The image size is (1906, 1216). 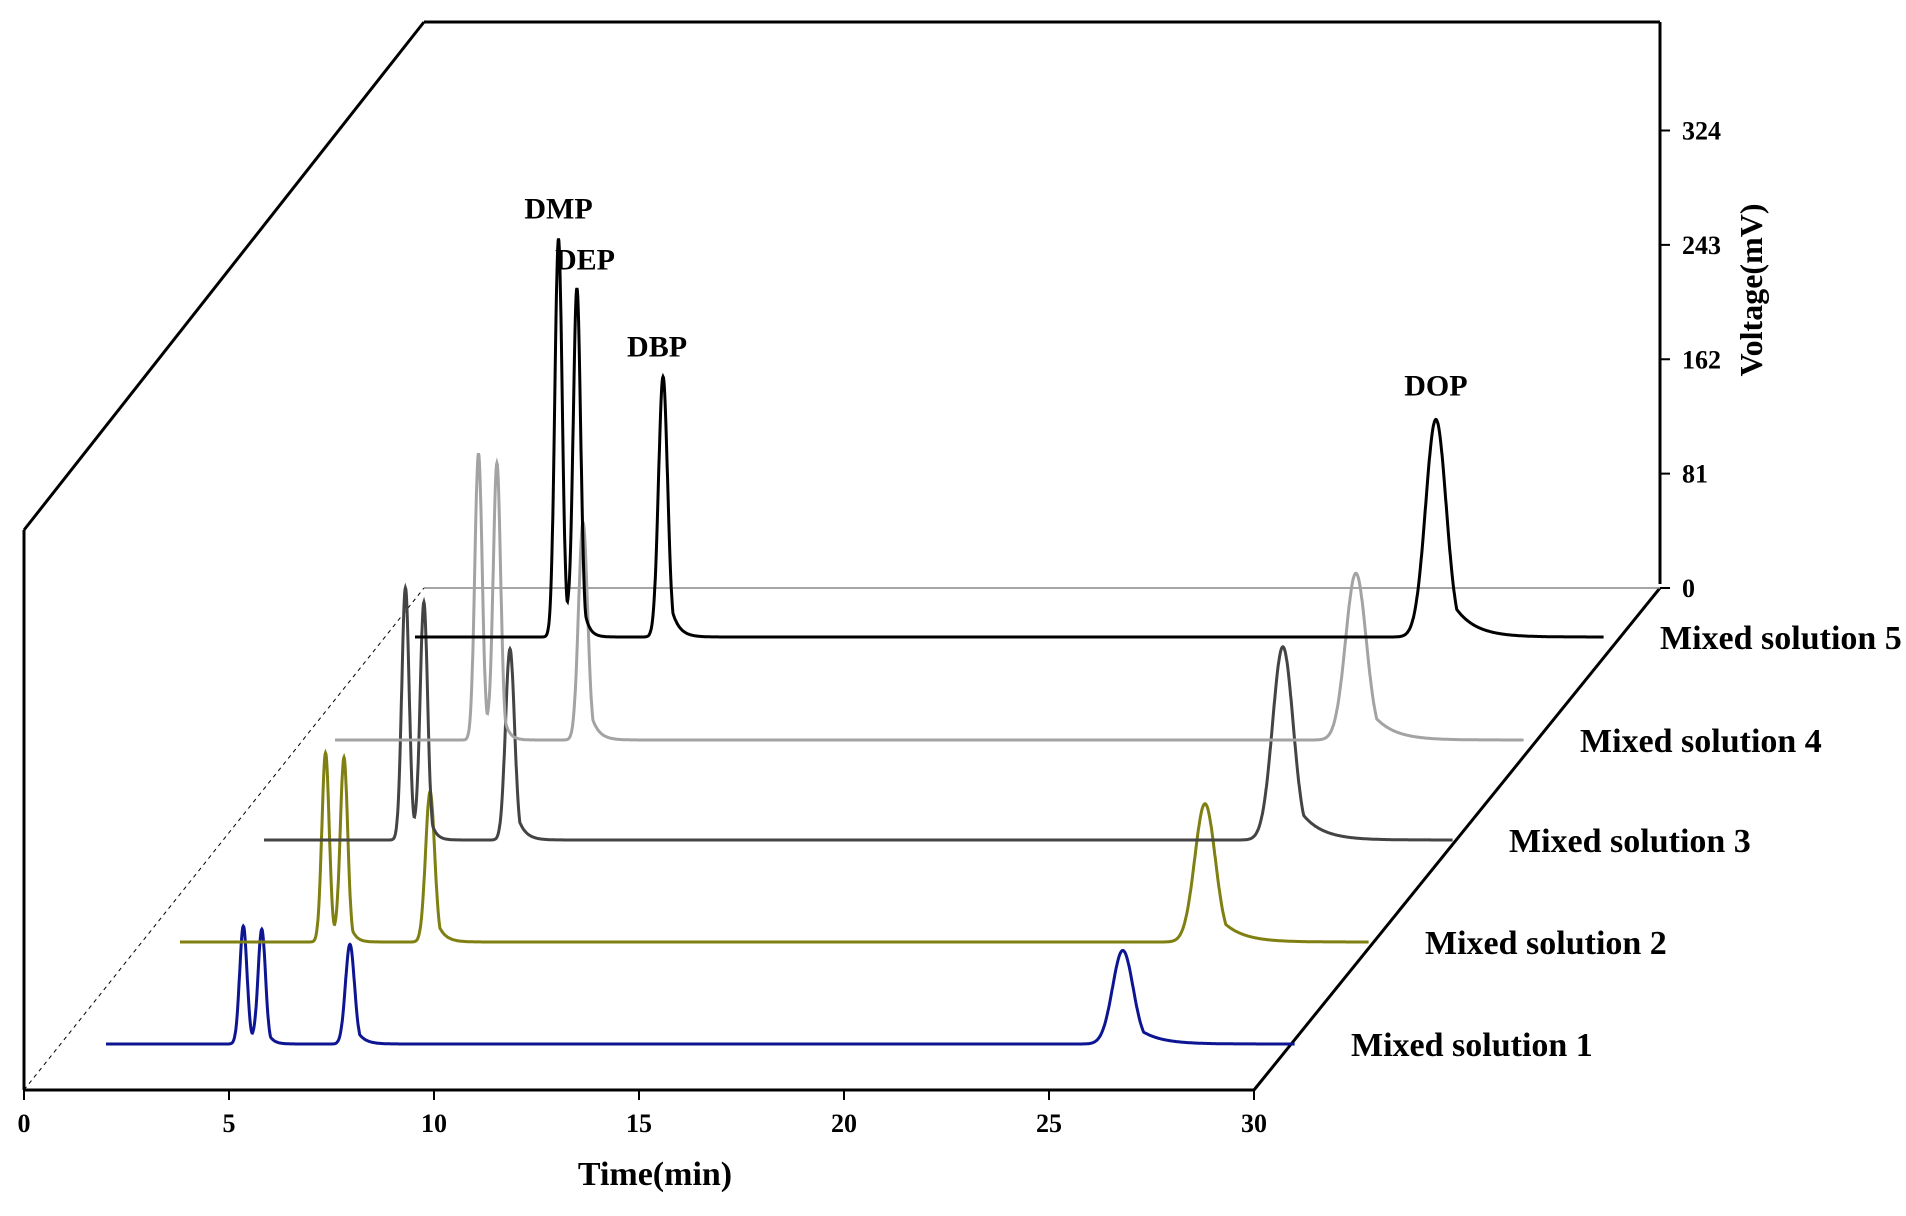 What do you see at coordinates (224, 839) in the screenshot?
I see `depth-dashed-line` at bounding box center [224, 839].